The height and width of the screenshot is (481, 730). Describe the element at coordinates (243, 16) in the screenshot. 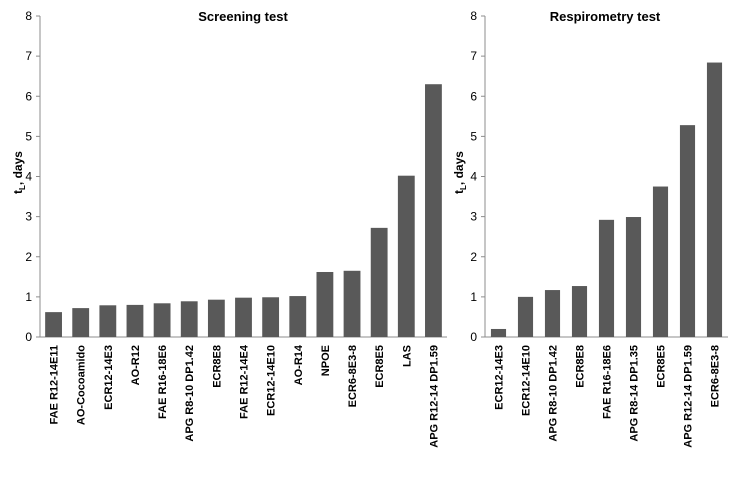

I see `chart-title: Screening test` at that location.